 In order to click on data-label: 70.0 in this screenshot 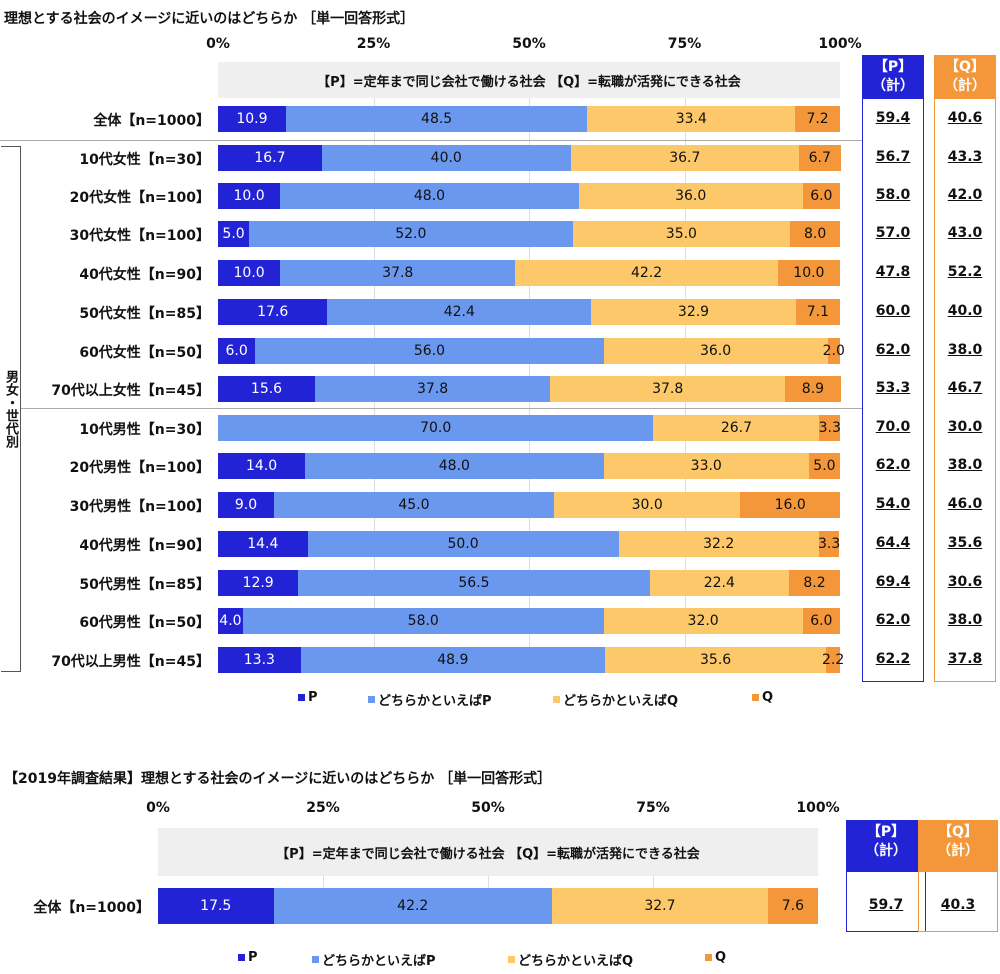, I will do `click(436, 428)`.